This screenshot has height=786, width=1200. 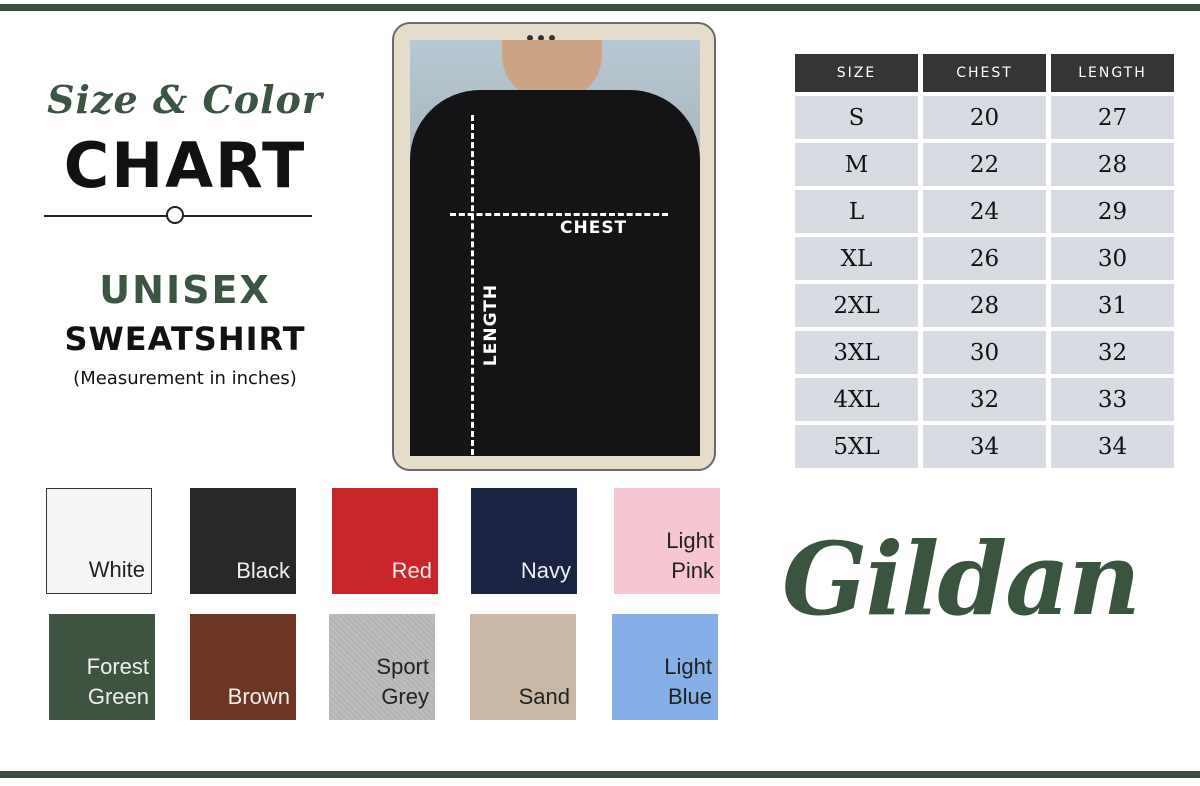 I want to click on sweatshirt, so click(x=555, y=273).